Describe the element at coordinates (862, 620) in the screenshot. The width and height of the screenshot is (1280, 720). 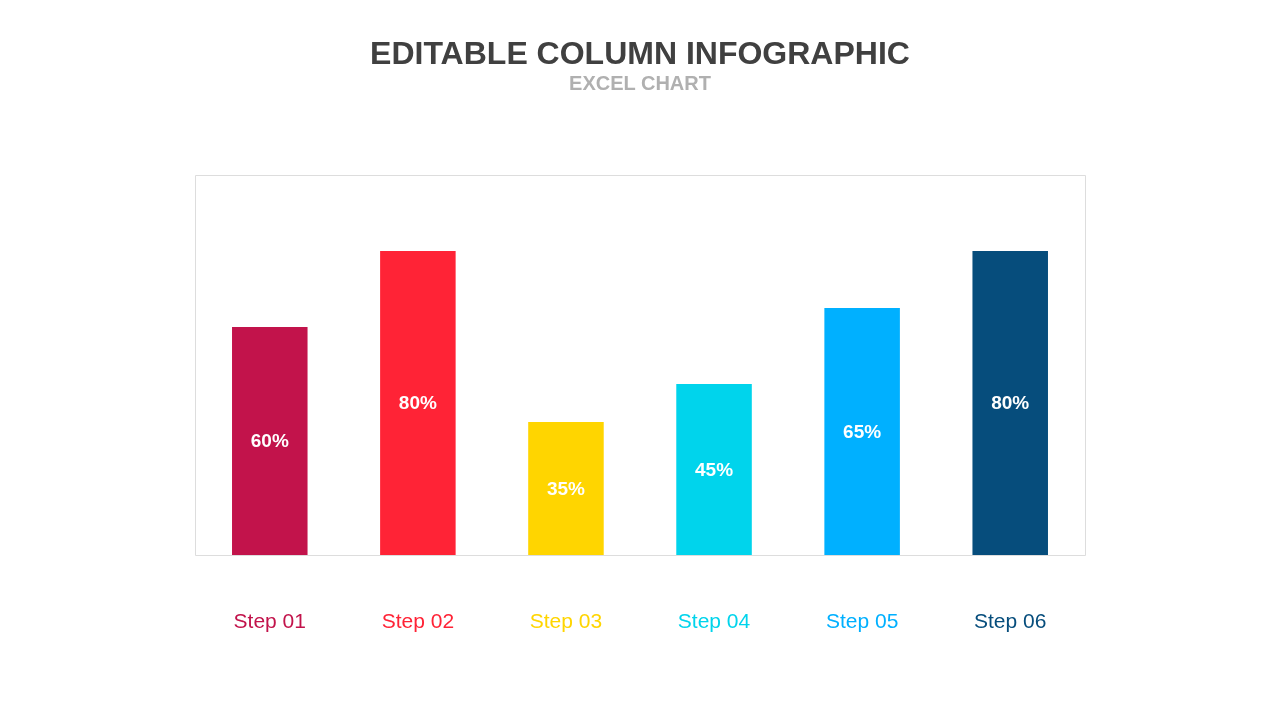
I see `x-tick-label: Step 05` at that location.